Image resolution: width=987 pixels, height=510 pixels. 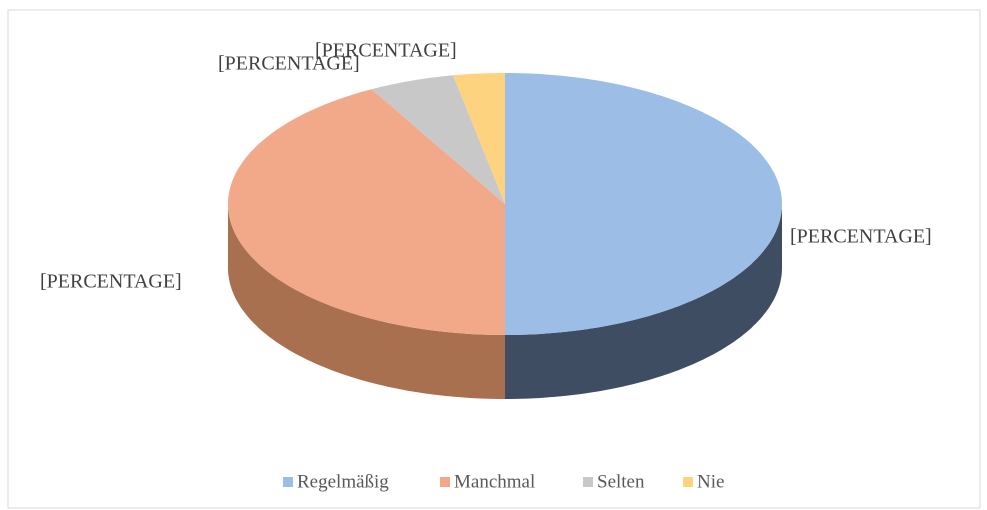 I want to click on legend-label: Manchmal, so click(x=494, y=481).